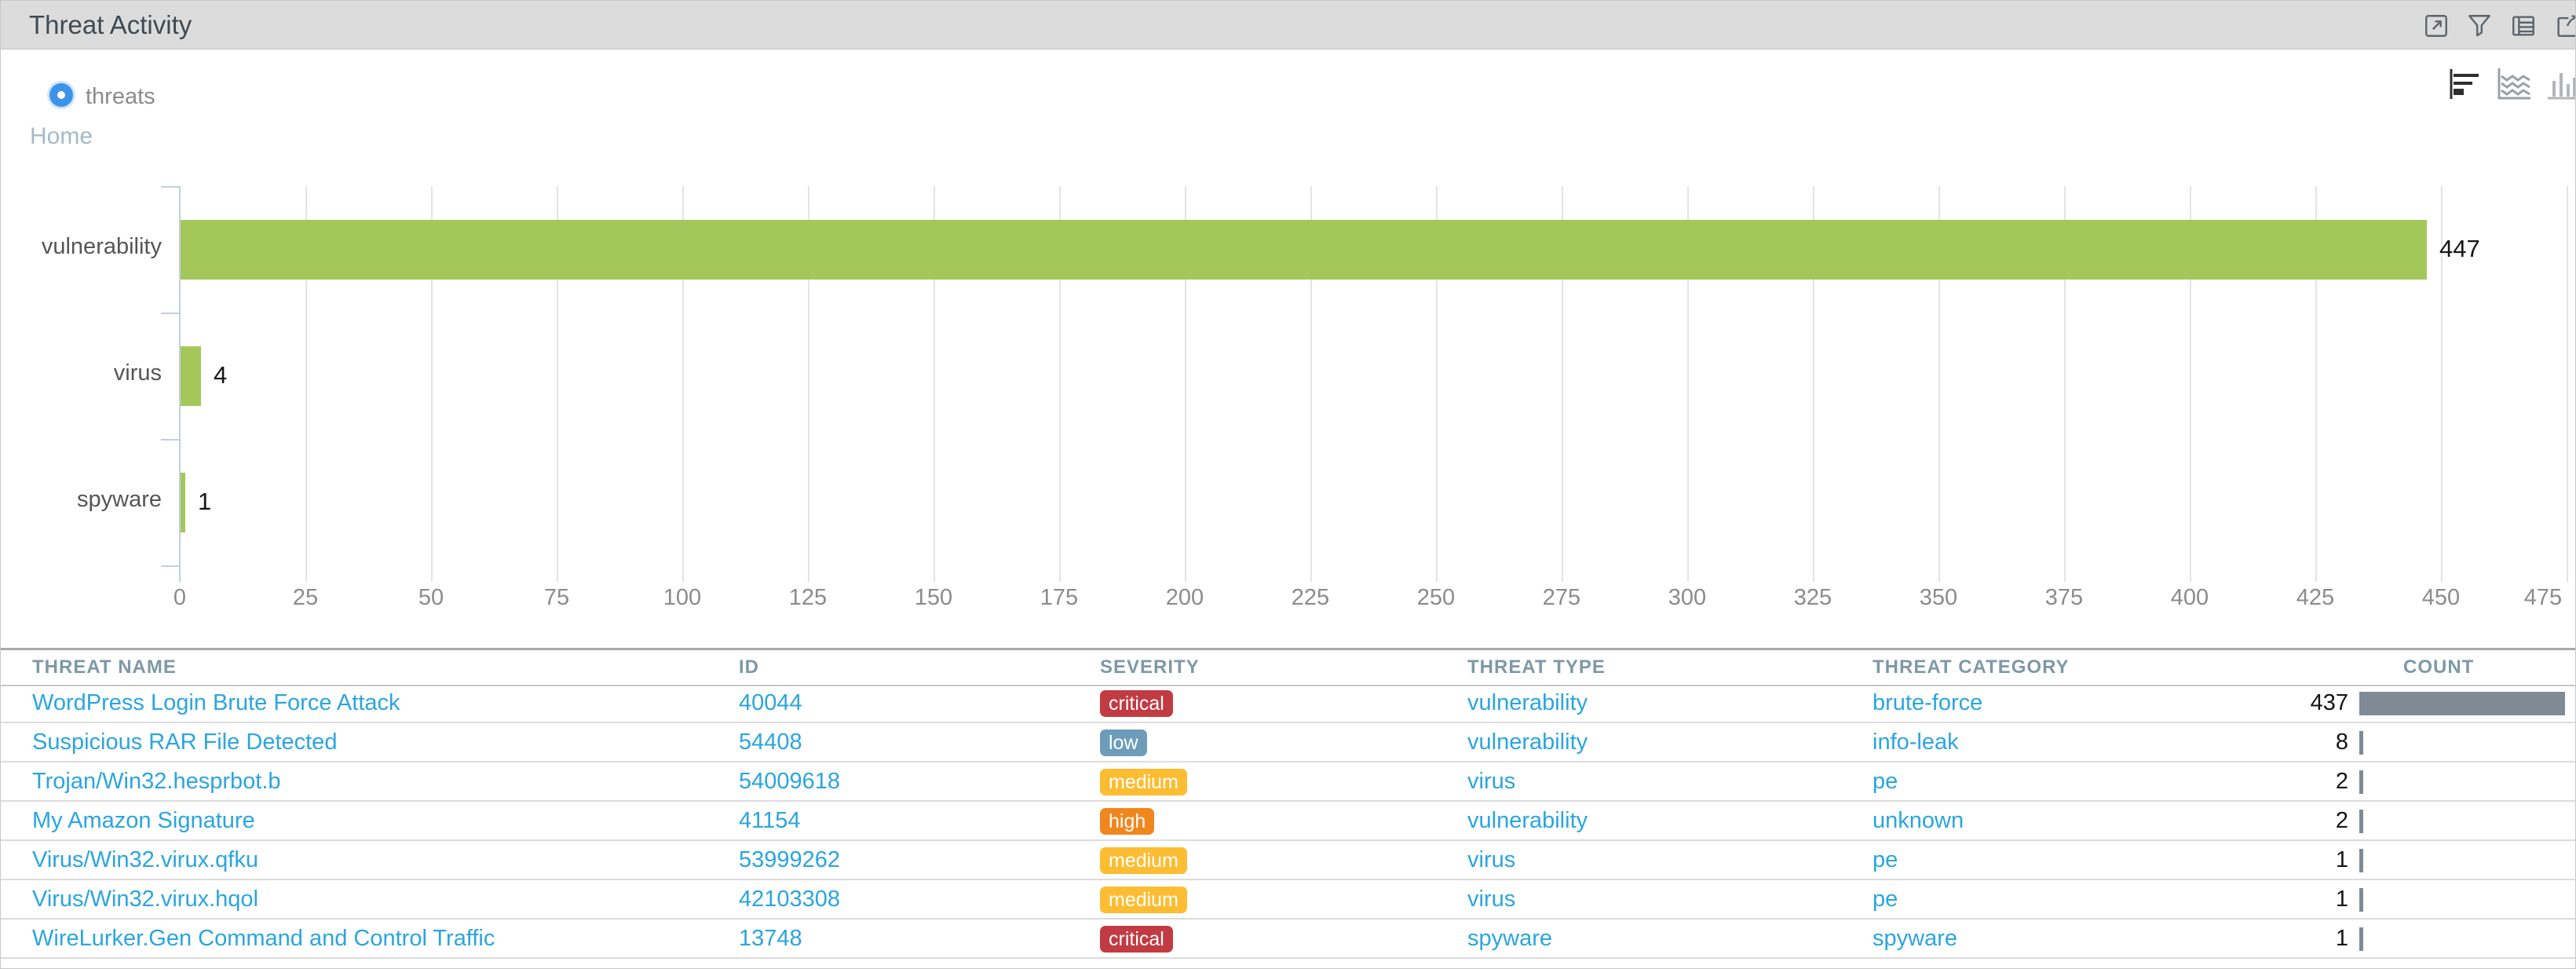  What do you see at coordinates (1915, 938) in the screenshot?
I see `threat-category-link: spyware` at bounding box center [1915, 938].